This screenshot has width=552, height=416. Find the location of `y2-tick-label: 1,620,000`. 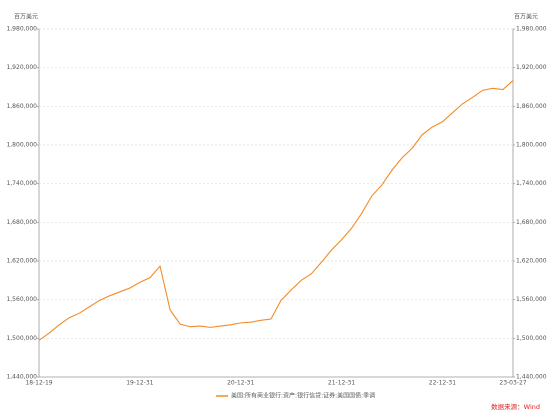

y2-tick-label: 1,620,000 is located at coordinates (531, 261).